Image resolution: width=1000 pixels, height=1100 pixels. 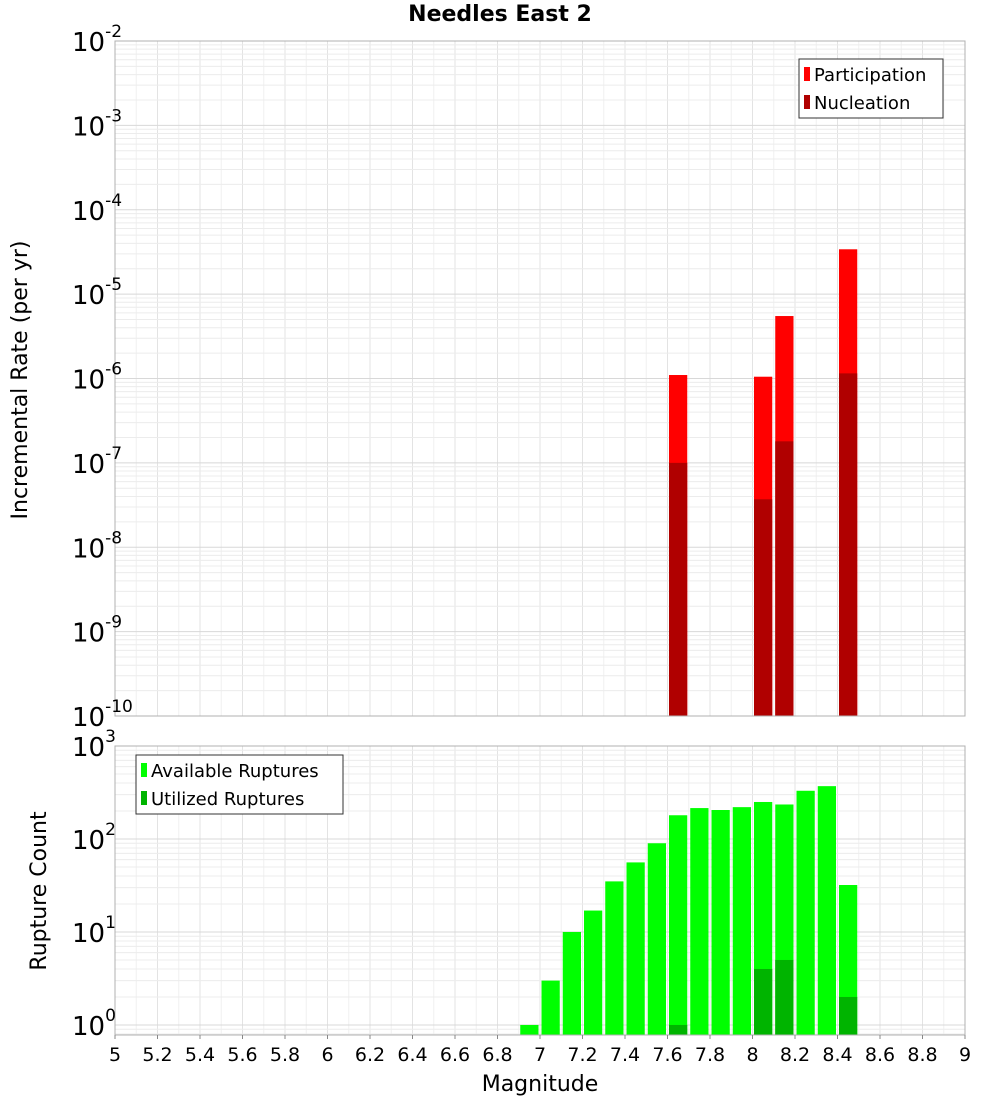 I want to click on x-tick-label: 8.8, so click(x=922, y=1055).